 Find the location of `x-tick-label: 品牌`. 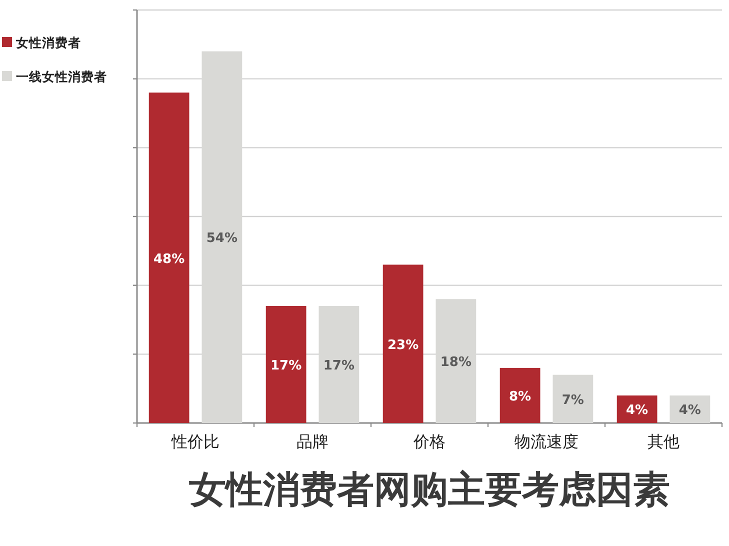

x-tick-label: 品牌 is located at coordinates (312, 441).